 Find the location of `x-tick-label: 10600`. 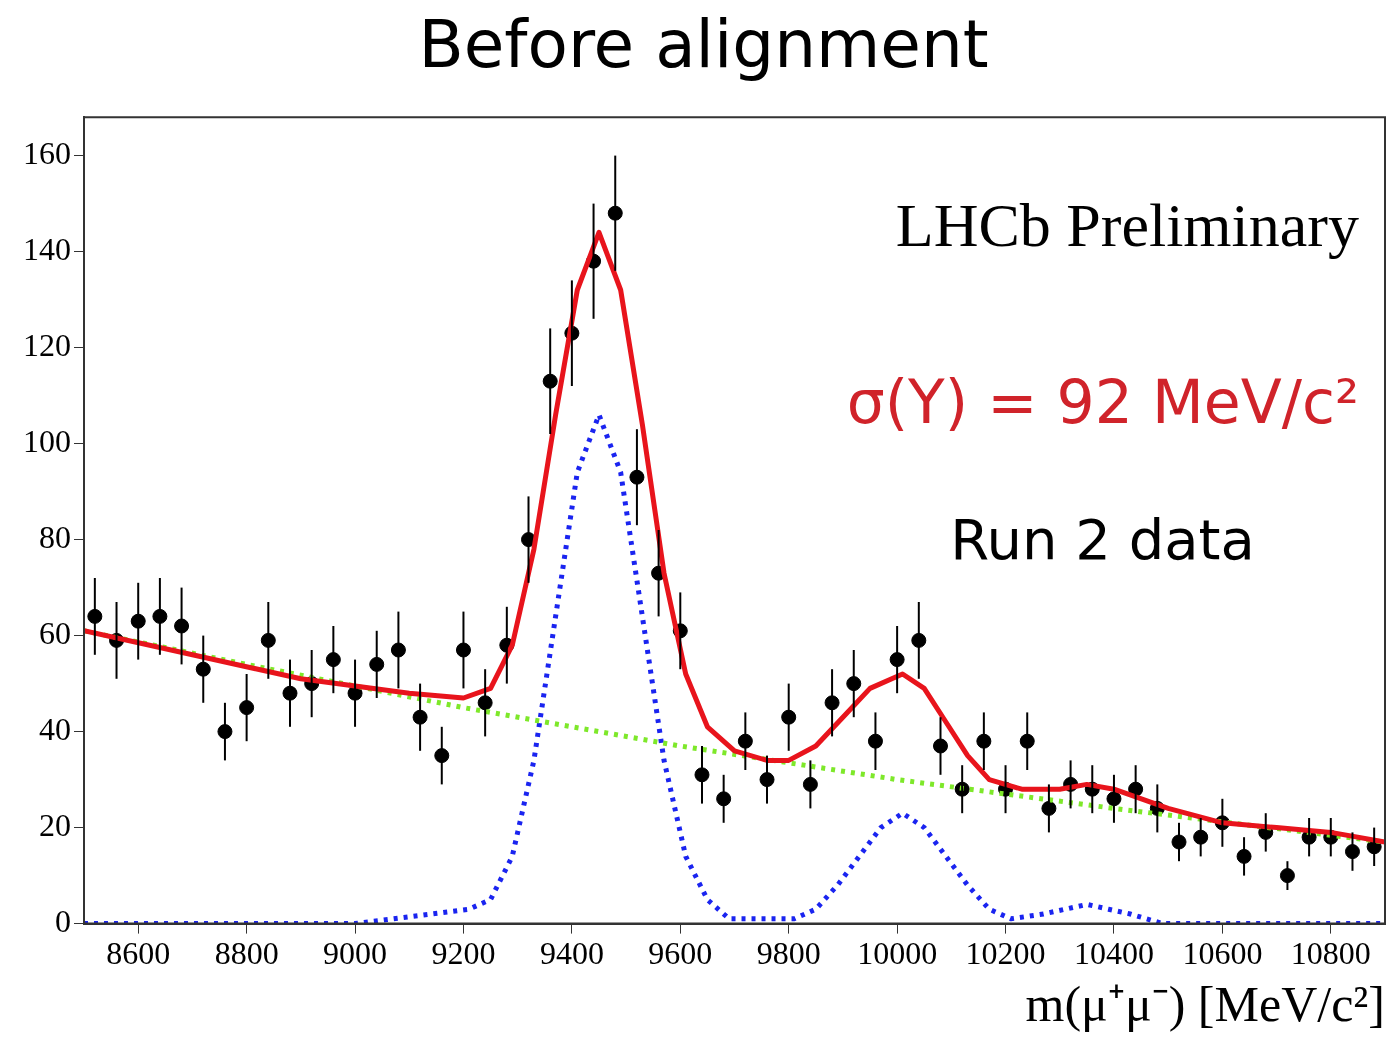

x-tick-label: 10600 is located at coordinates (1222, 953).